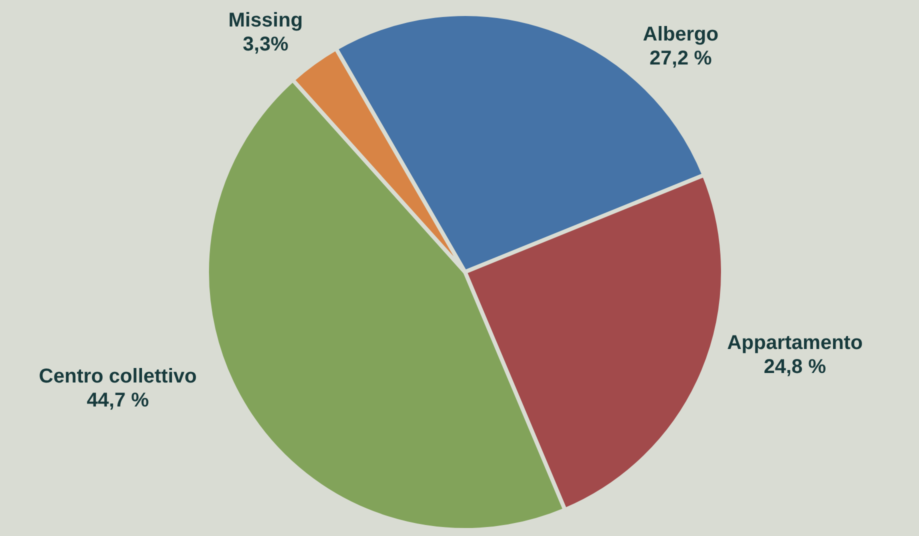  I want to click on data-label: 27,2 %, so click(681, 59).